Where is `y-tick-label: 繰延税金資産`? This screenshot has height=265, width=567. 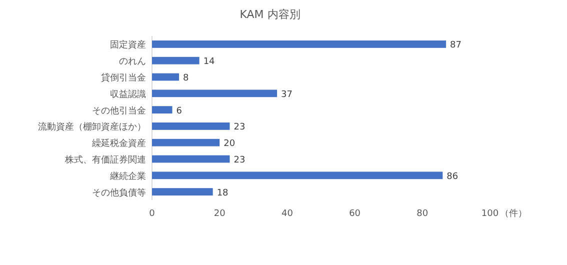
y-tick-label: 繰延税金資産 is located at coordinates (118, 144).